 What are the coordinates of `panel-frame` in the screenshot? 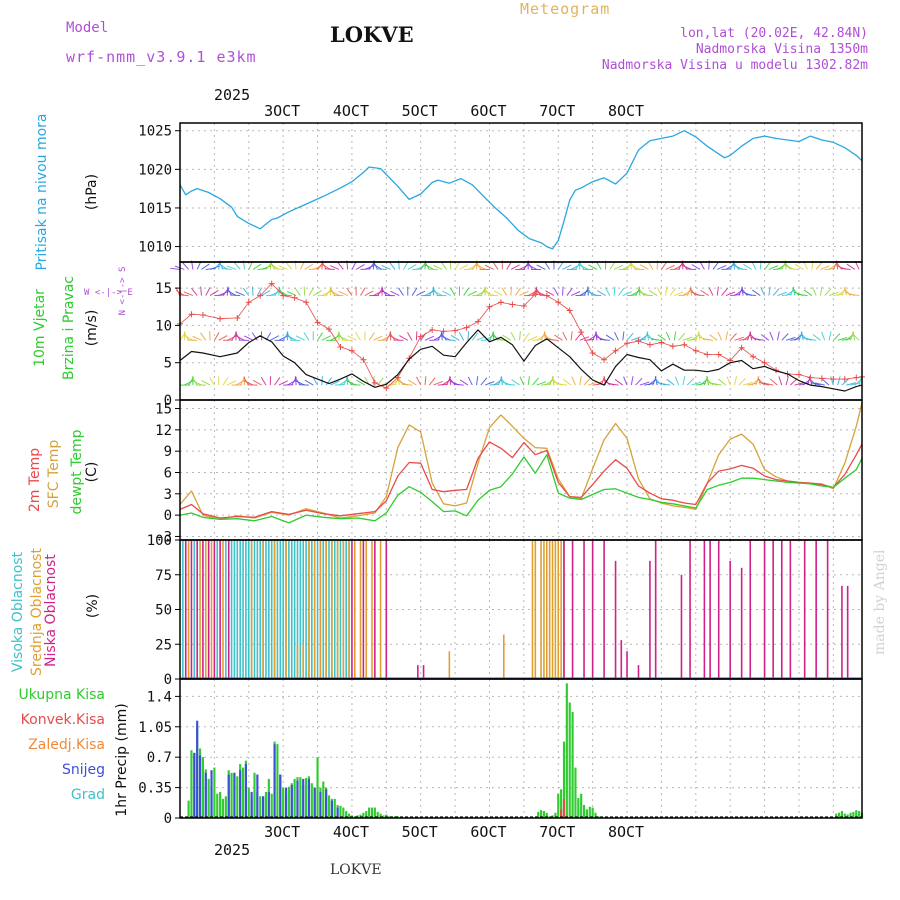 It's located at (521, 748).